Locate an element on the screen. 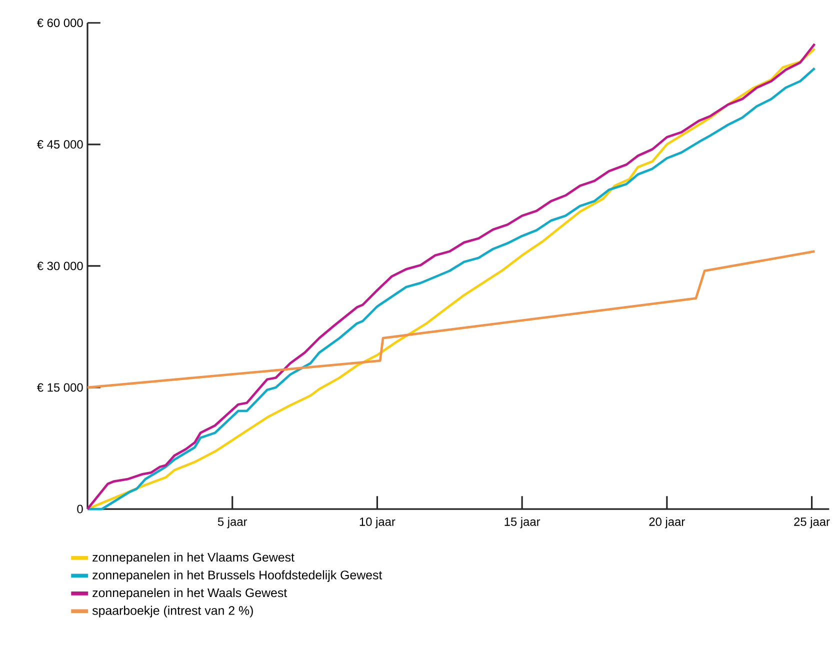  legend-label: zonnepanelen in het Waals Gewest is located at coordinates (190, 594).